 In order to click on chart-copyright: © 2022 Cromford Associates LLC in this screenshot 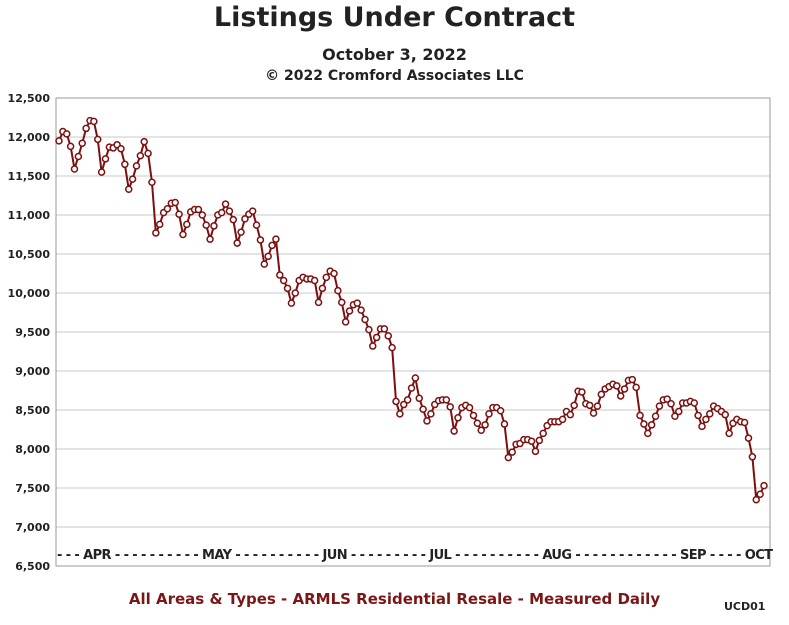, I will do `click(394, 76)`.